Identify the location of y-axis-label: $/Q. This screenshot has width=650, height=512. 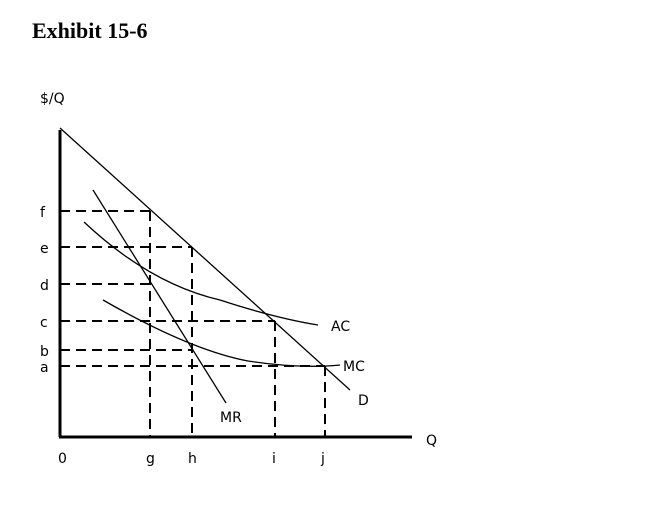
(52, 99).